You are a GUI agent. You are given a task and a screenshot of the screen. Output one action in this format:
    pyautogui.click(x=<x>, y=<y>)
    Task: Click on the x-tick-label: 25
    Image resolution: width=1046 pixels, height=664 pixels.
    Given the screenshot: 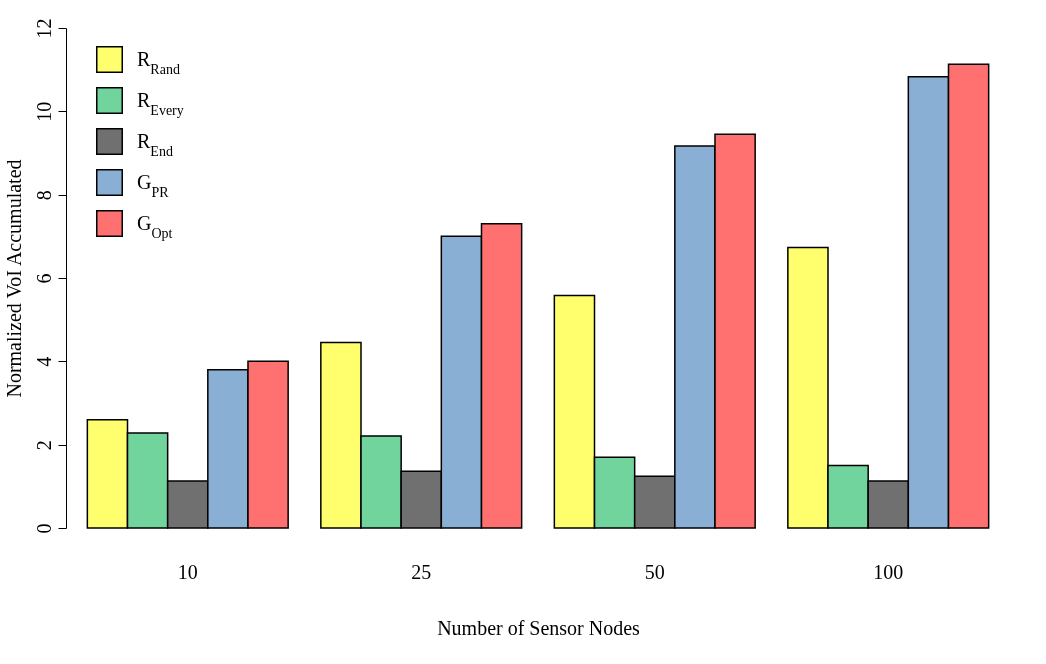 What is the action you would take?
    pyautogui.click(x=421, y=571)
    